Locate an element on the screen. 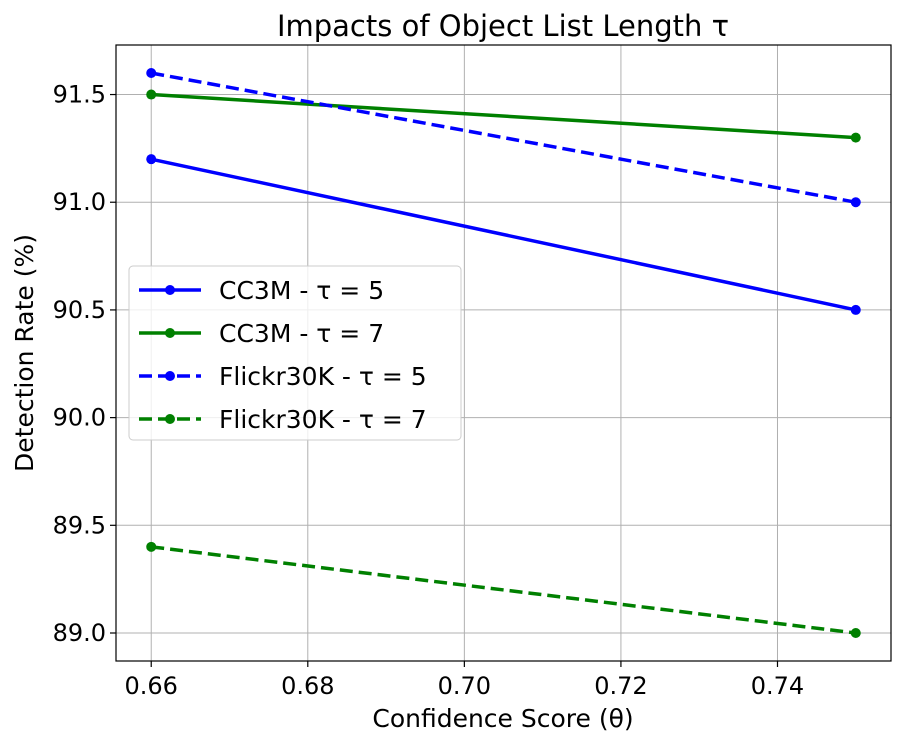 The height and width of the screenshot is (747, 900). y-tick-label: 91.5 is located at coordinates (79, 95).